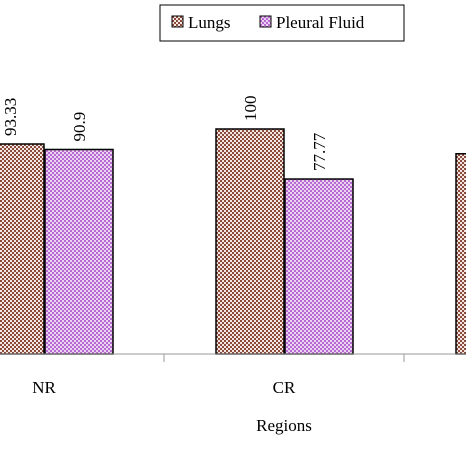 The height and width of the screenshot is (466, 466). I want to click on legend-box, so click(282, 23).